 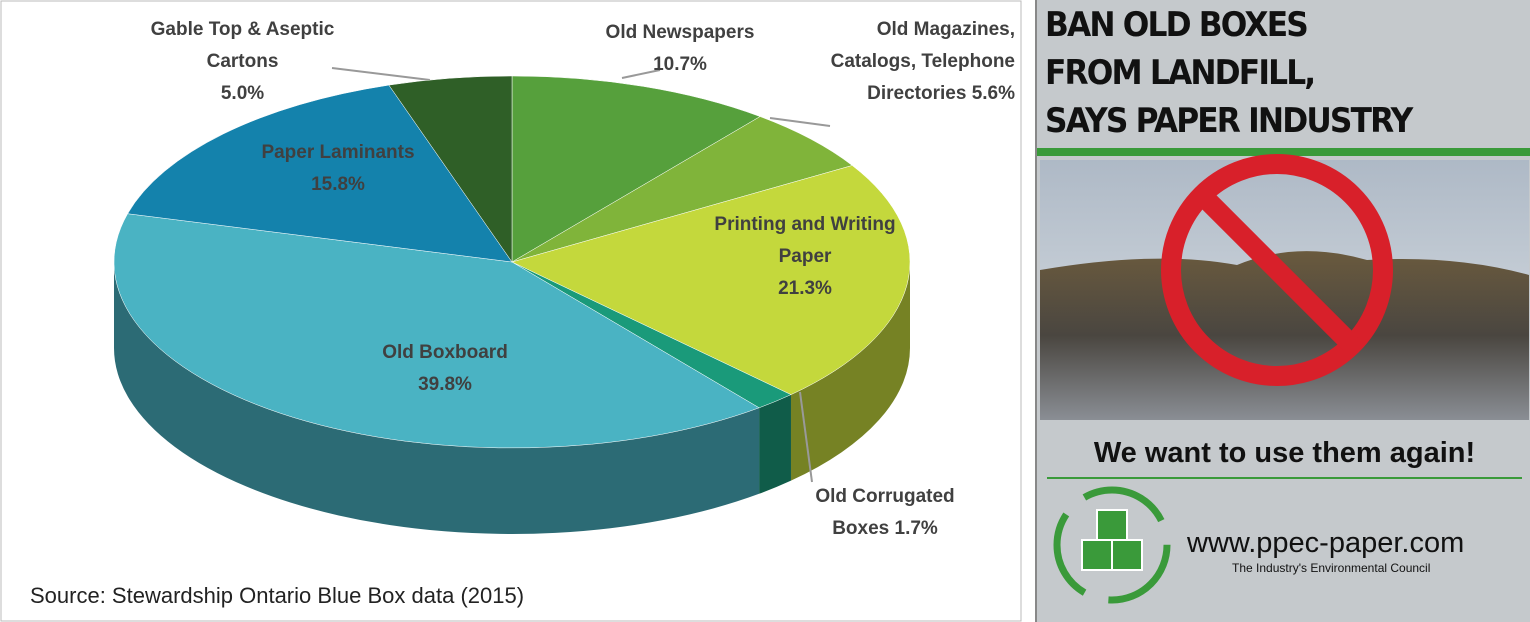 I want to click on logo-arrows, so click(x=1112, y=545).